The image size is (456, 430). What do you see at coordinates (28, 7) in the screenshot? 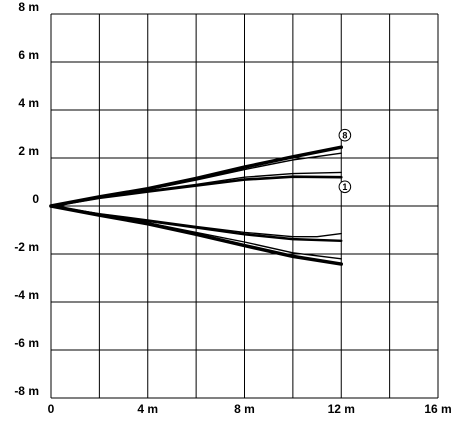
I see `y-tick-label: 8 m` at bounding box center [28, 7].